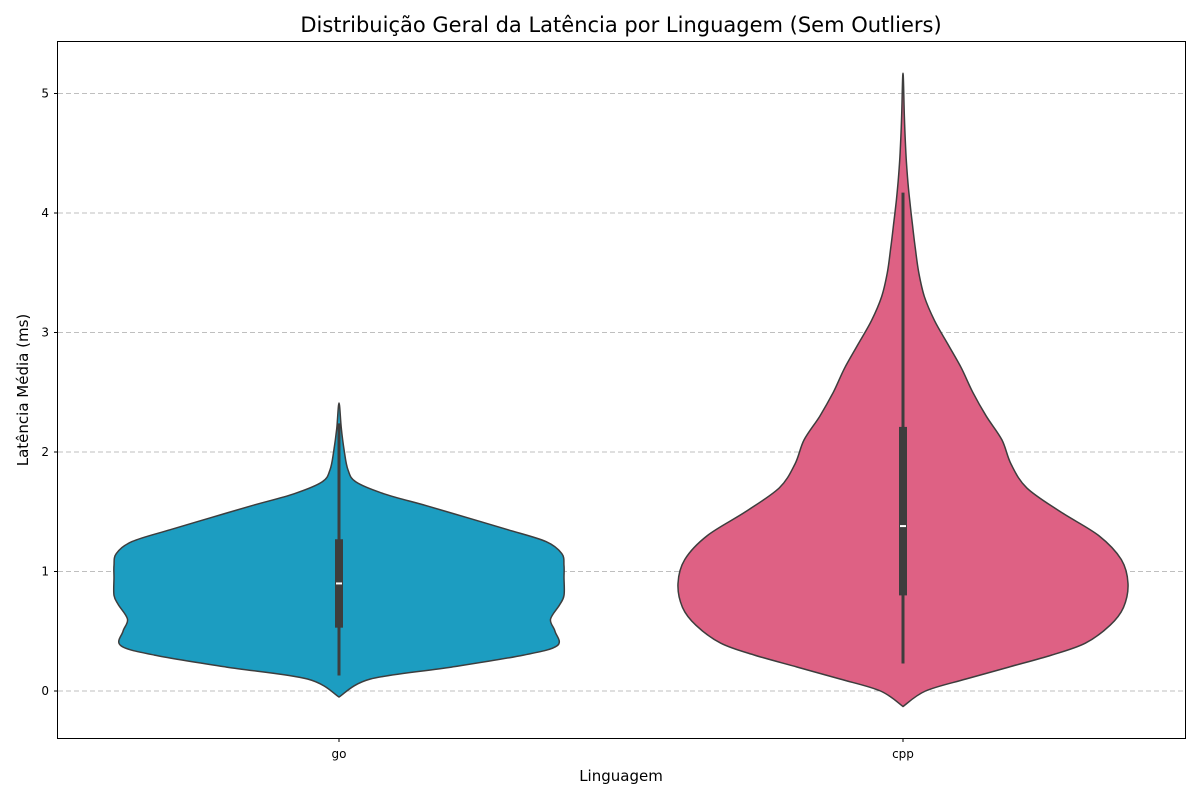 Image resolution: width=1200 pixels, height=800 pixels. I want to click on iqr-box-cpp, so click(903, 511).